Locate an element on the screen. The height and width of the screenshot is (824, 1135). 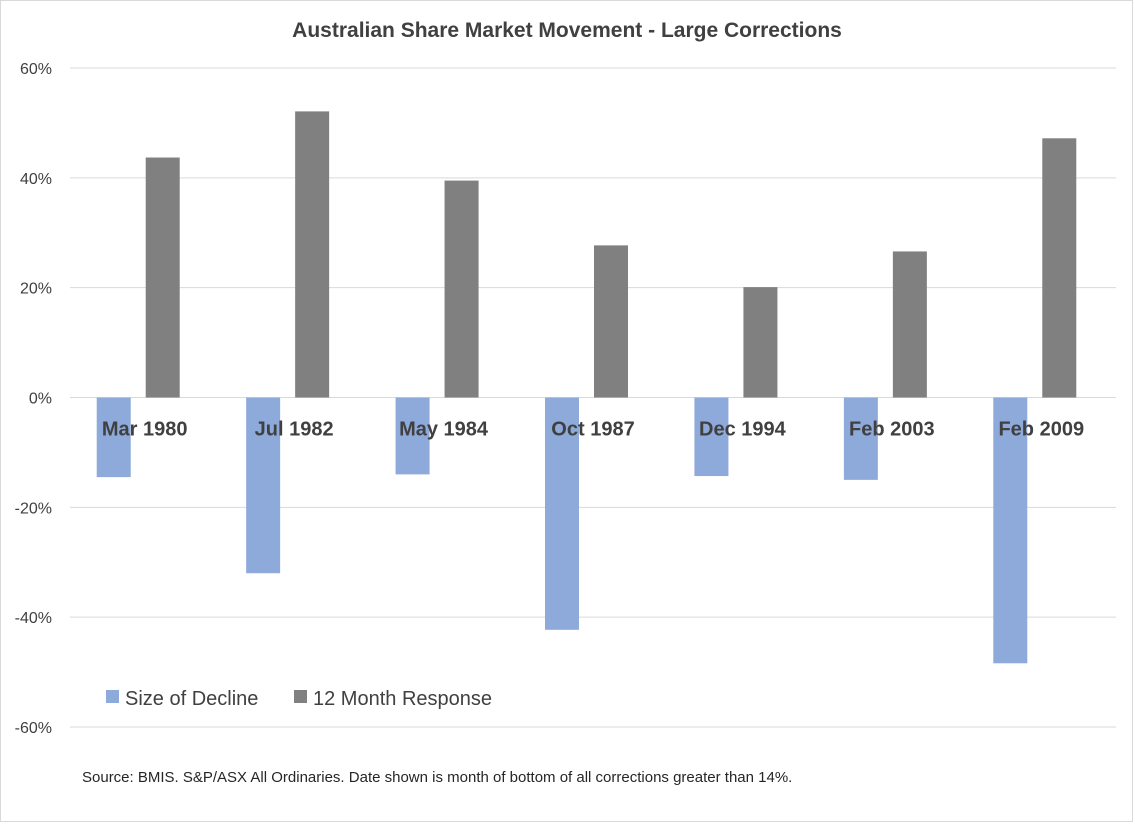
y-tick-label: -60% is located at coordinates (33, 728).